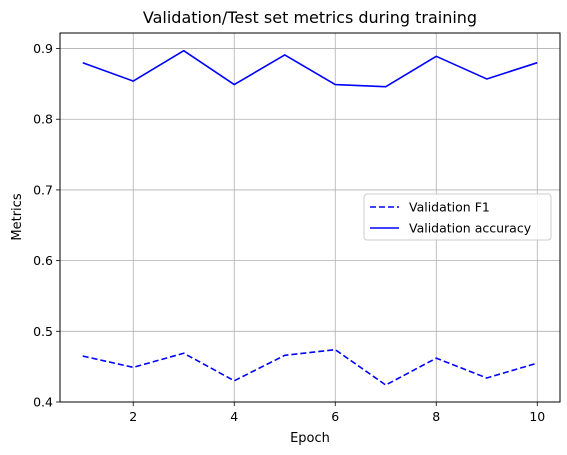 The image size is (567, 455). I want to click on x-axis-ticks: 2 4 6 8 10, so click(337, 413).